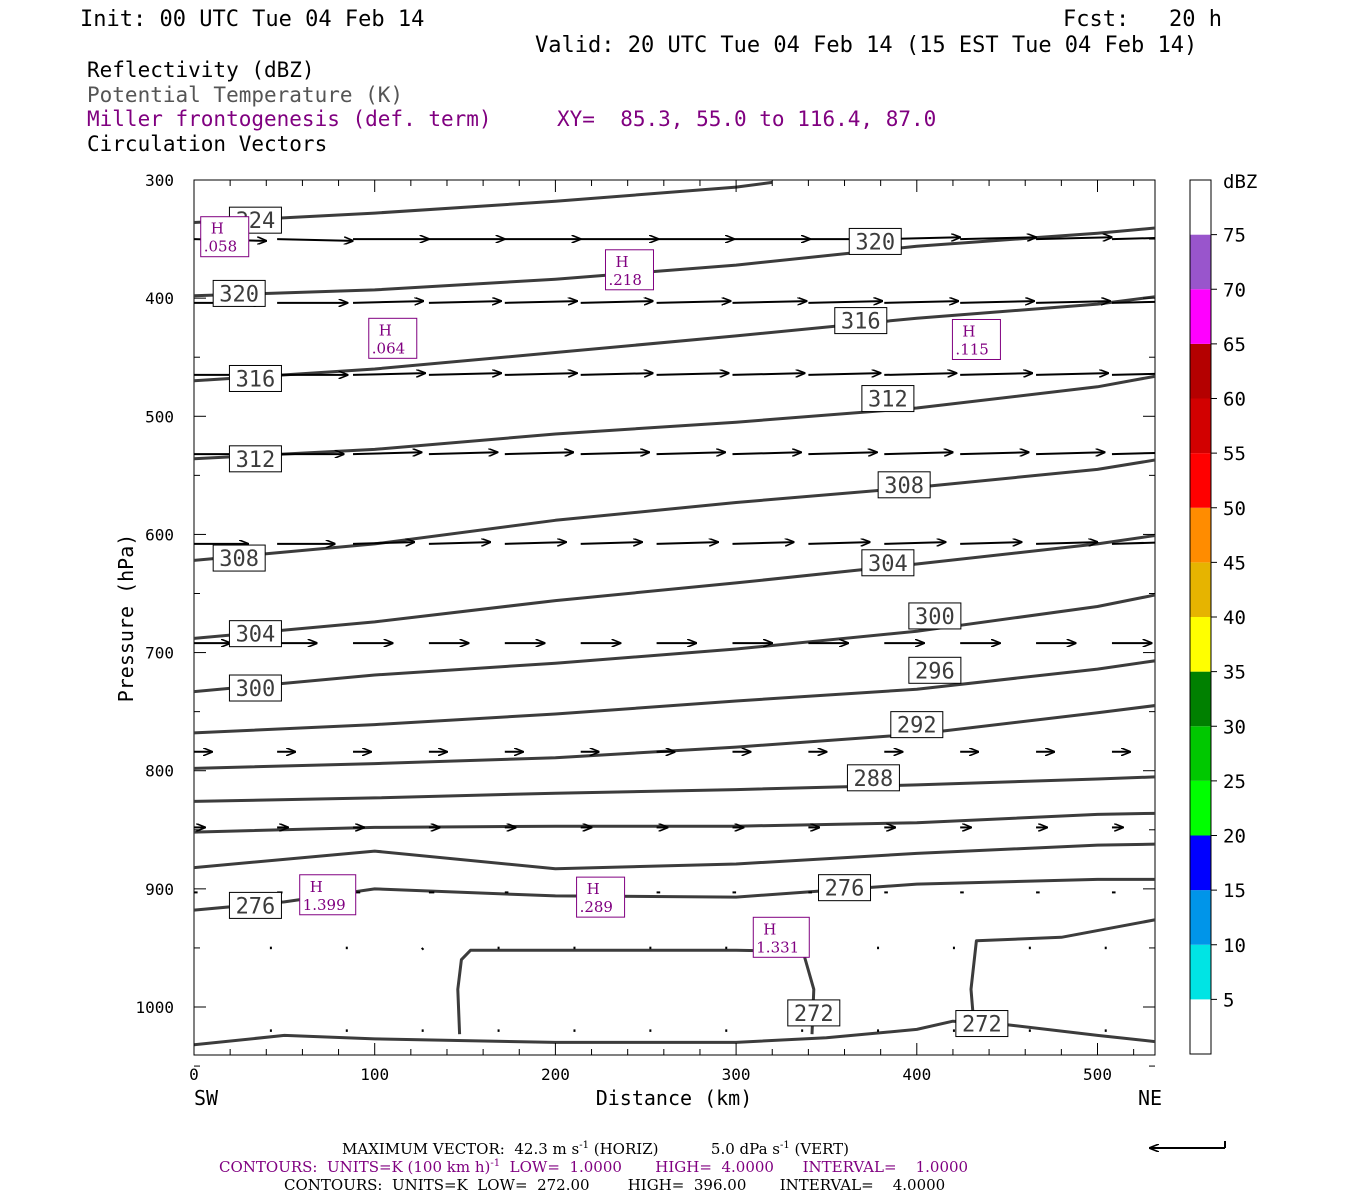 Image resolution: width=1350 pixels, height=1200 pixels. I want to click on colorbar-label: 55, so click(1234, 454).